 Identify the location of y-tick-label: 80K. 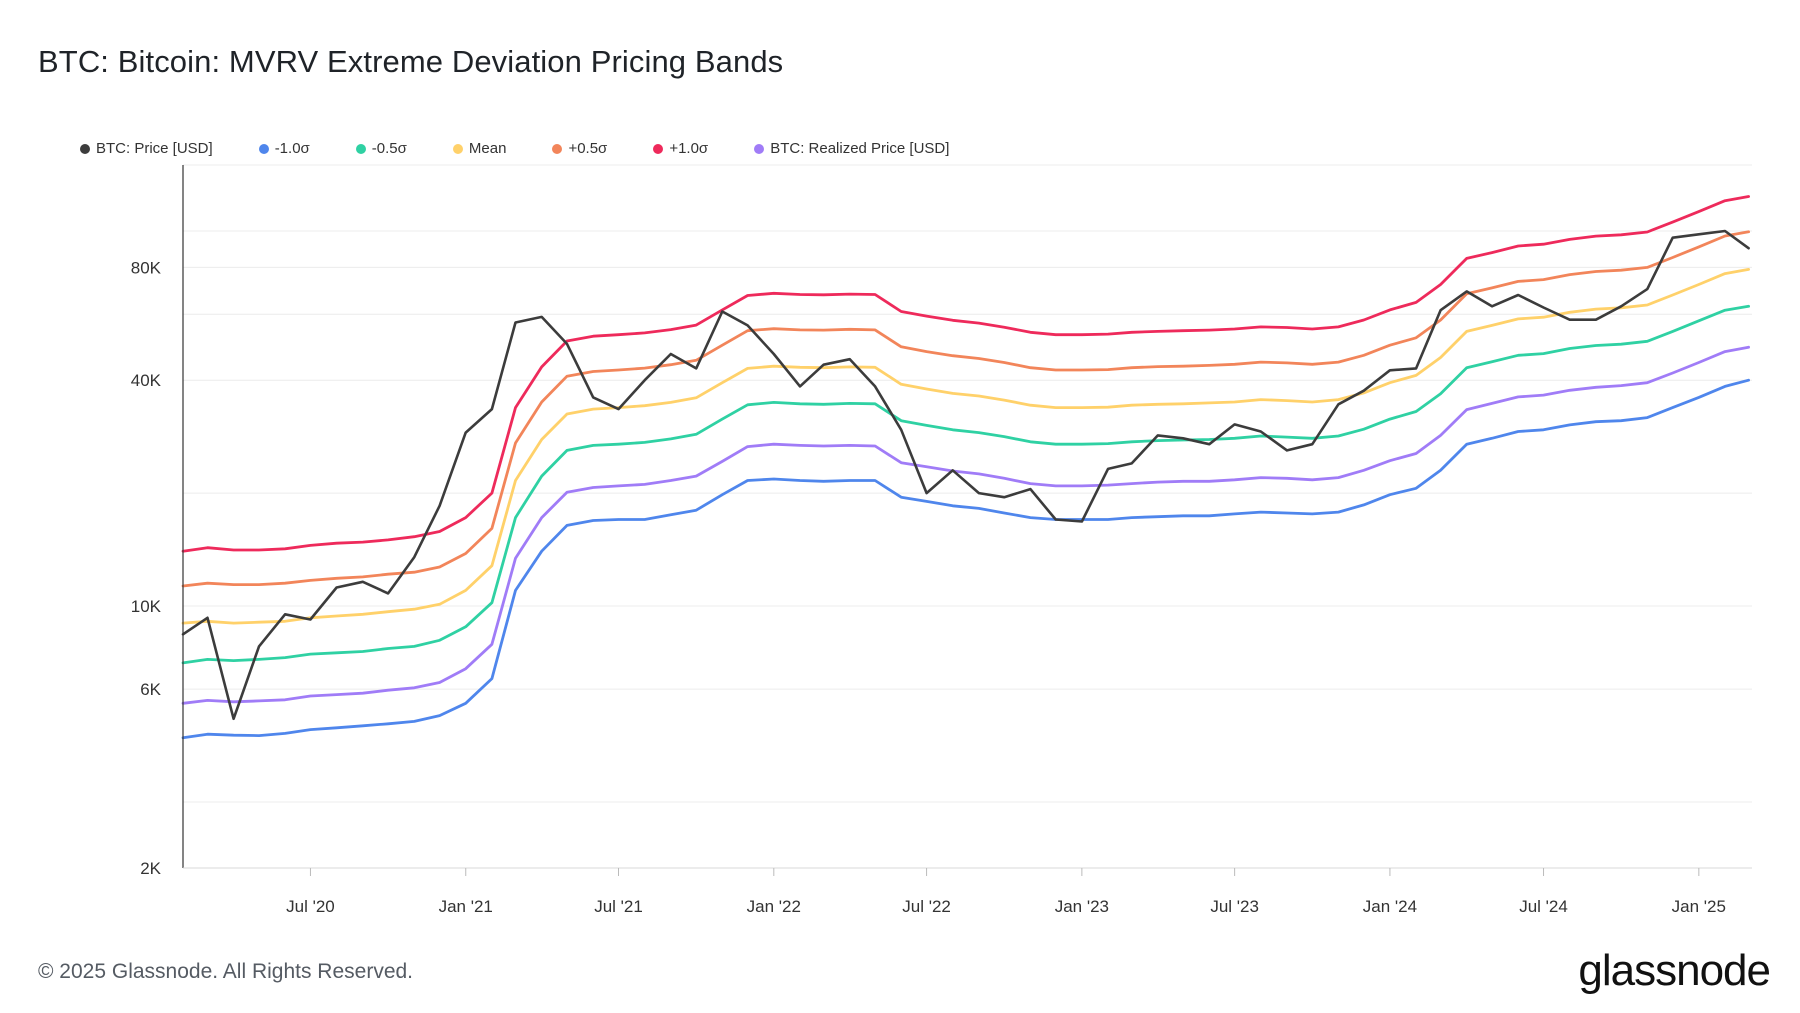
(146, 267).